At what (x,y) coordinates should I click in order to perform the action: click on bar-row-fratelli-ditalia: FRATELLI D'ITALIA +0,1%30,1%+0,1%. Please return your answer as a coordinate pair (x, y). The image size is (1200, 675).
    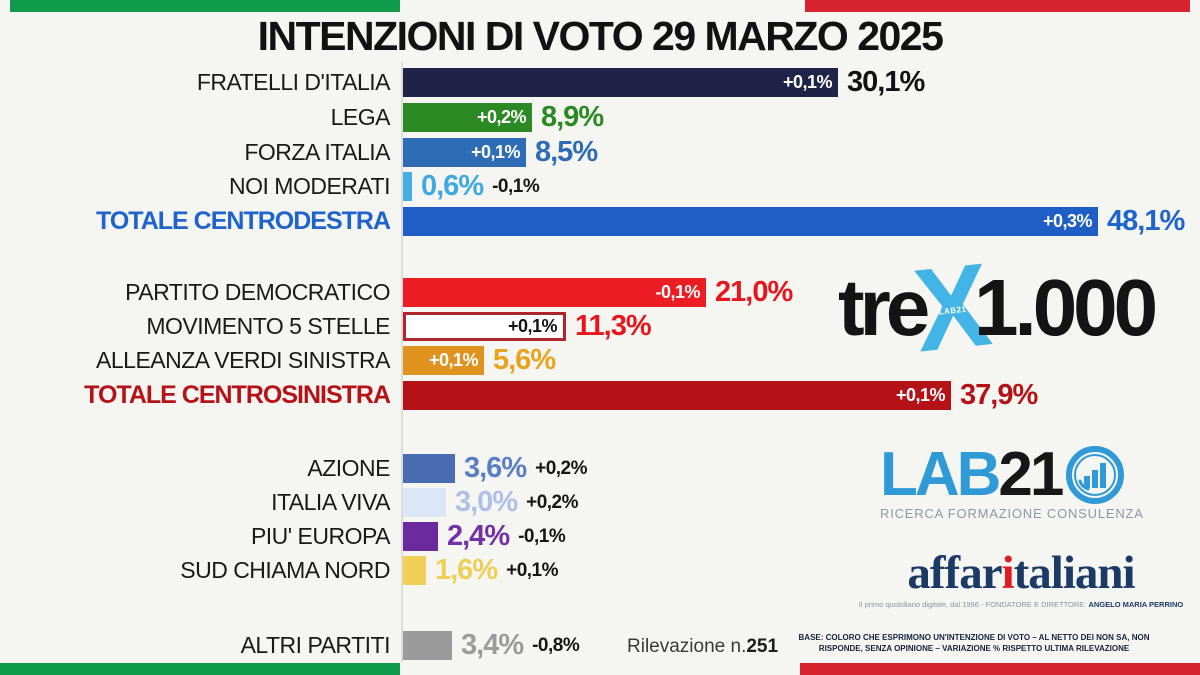
    Looking at the image, I should click on (600, 82).